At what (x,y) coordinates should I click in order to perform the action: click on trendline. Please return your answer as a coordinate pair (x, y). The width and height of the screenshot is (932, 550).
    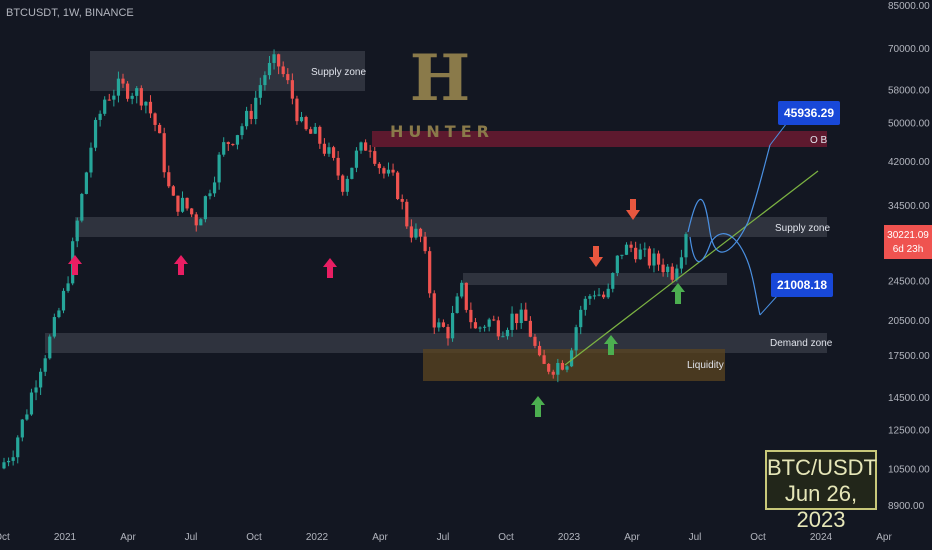
    Looking at the image, I should click on (691, 268).